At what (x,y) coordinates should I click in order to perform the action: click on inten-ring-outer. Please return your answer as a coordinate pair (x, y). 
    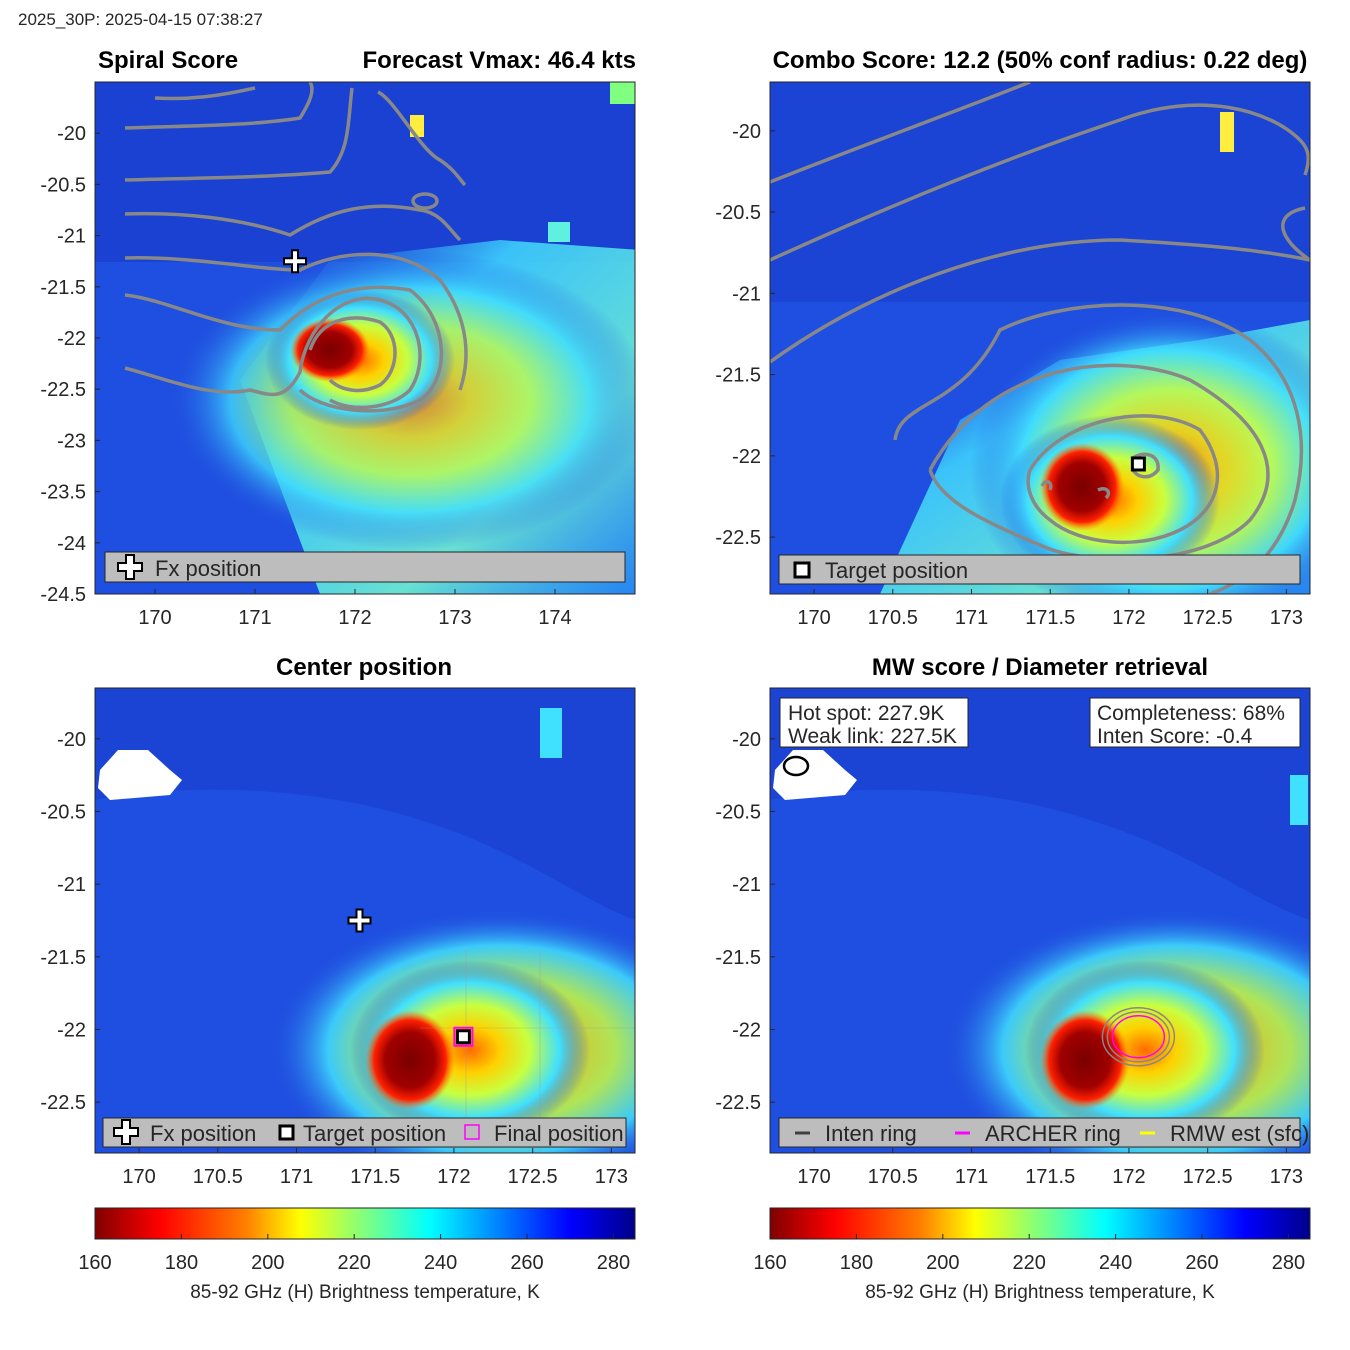
    Looking at the image, I should click on (1138, 1037).